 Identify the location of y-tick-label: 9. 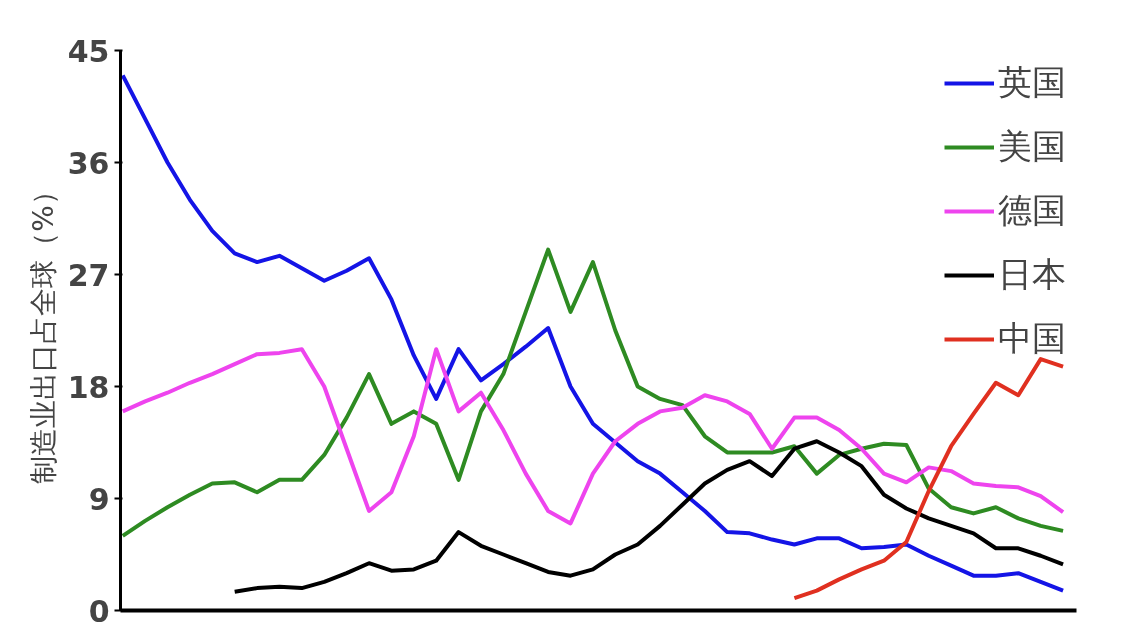
(99, 499).